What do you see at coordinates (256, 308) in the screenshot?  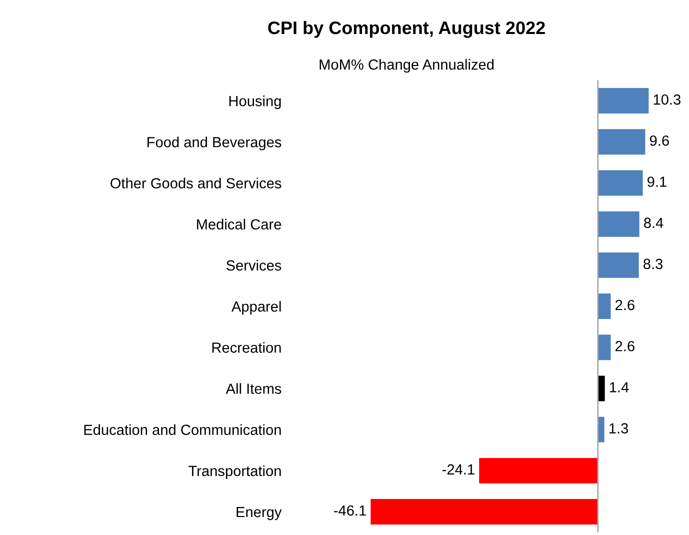 I see `y-tick-label: Apparel` at bounding box center [256, 308].